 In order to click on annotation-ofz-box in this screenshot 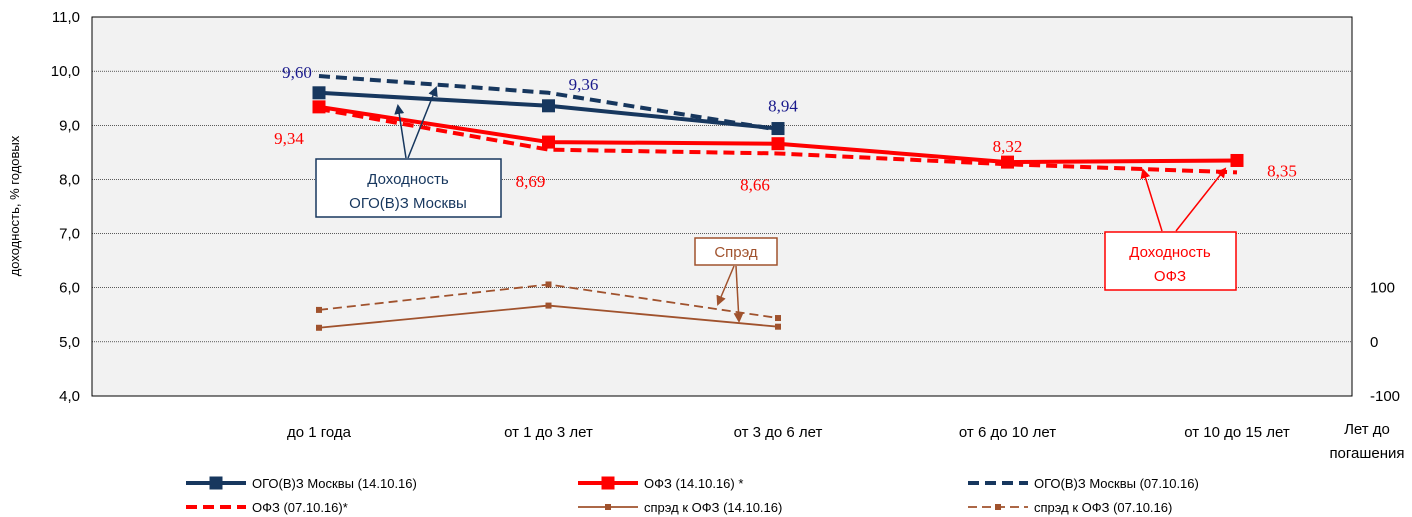, I will do `click(1170, 261)`.